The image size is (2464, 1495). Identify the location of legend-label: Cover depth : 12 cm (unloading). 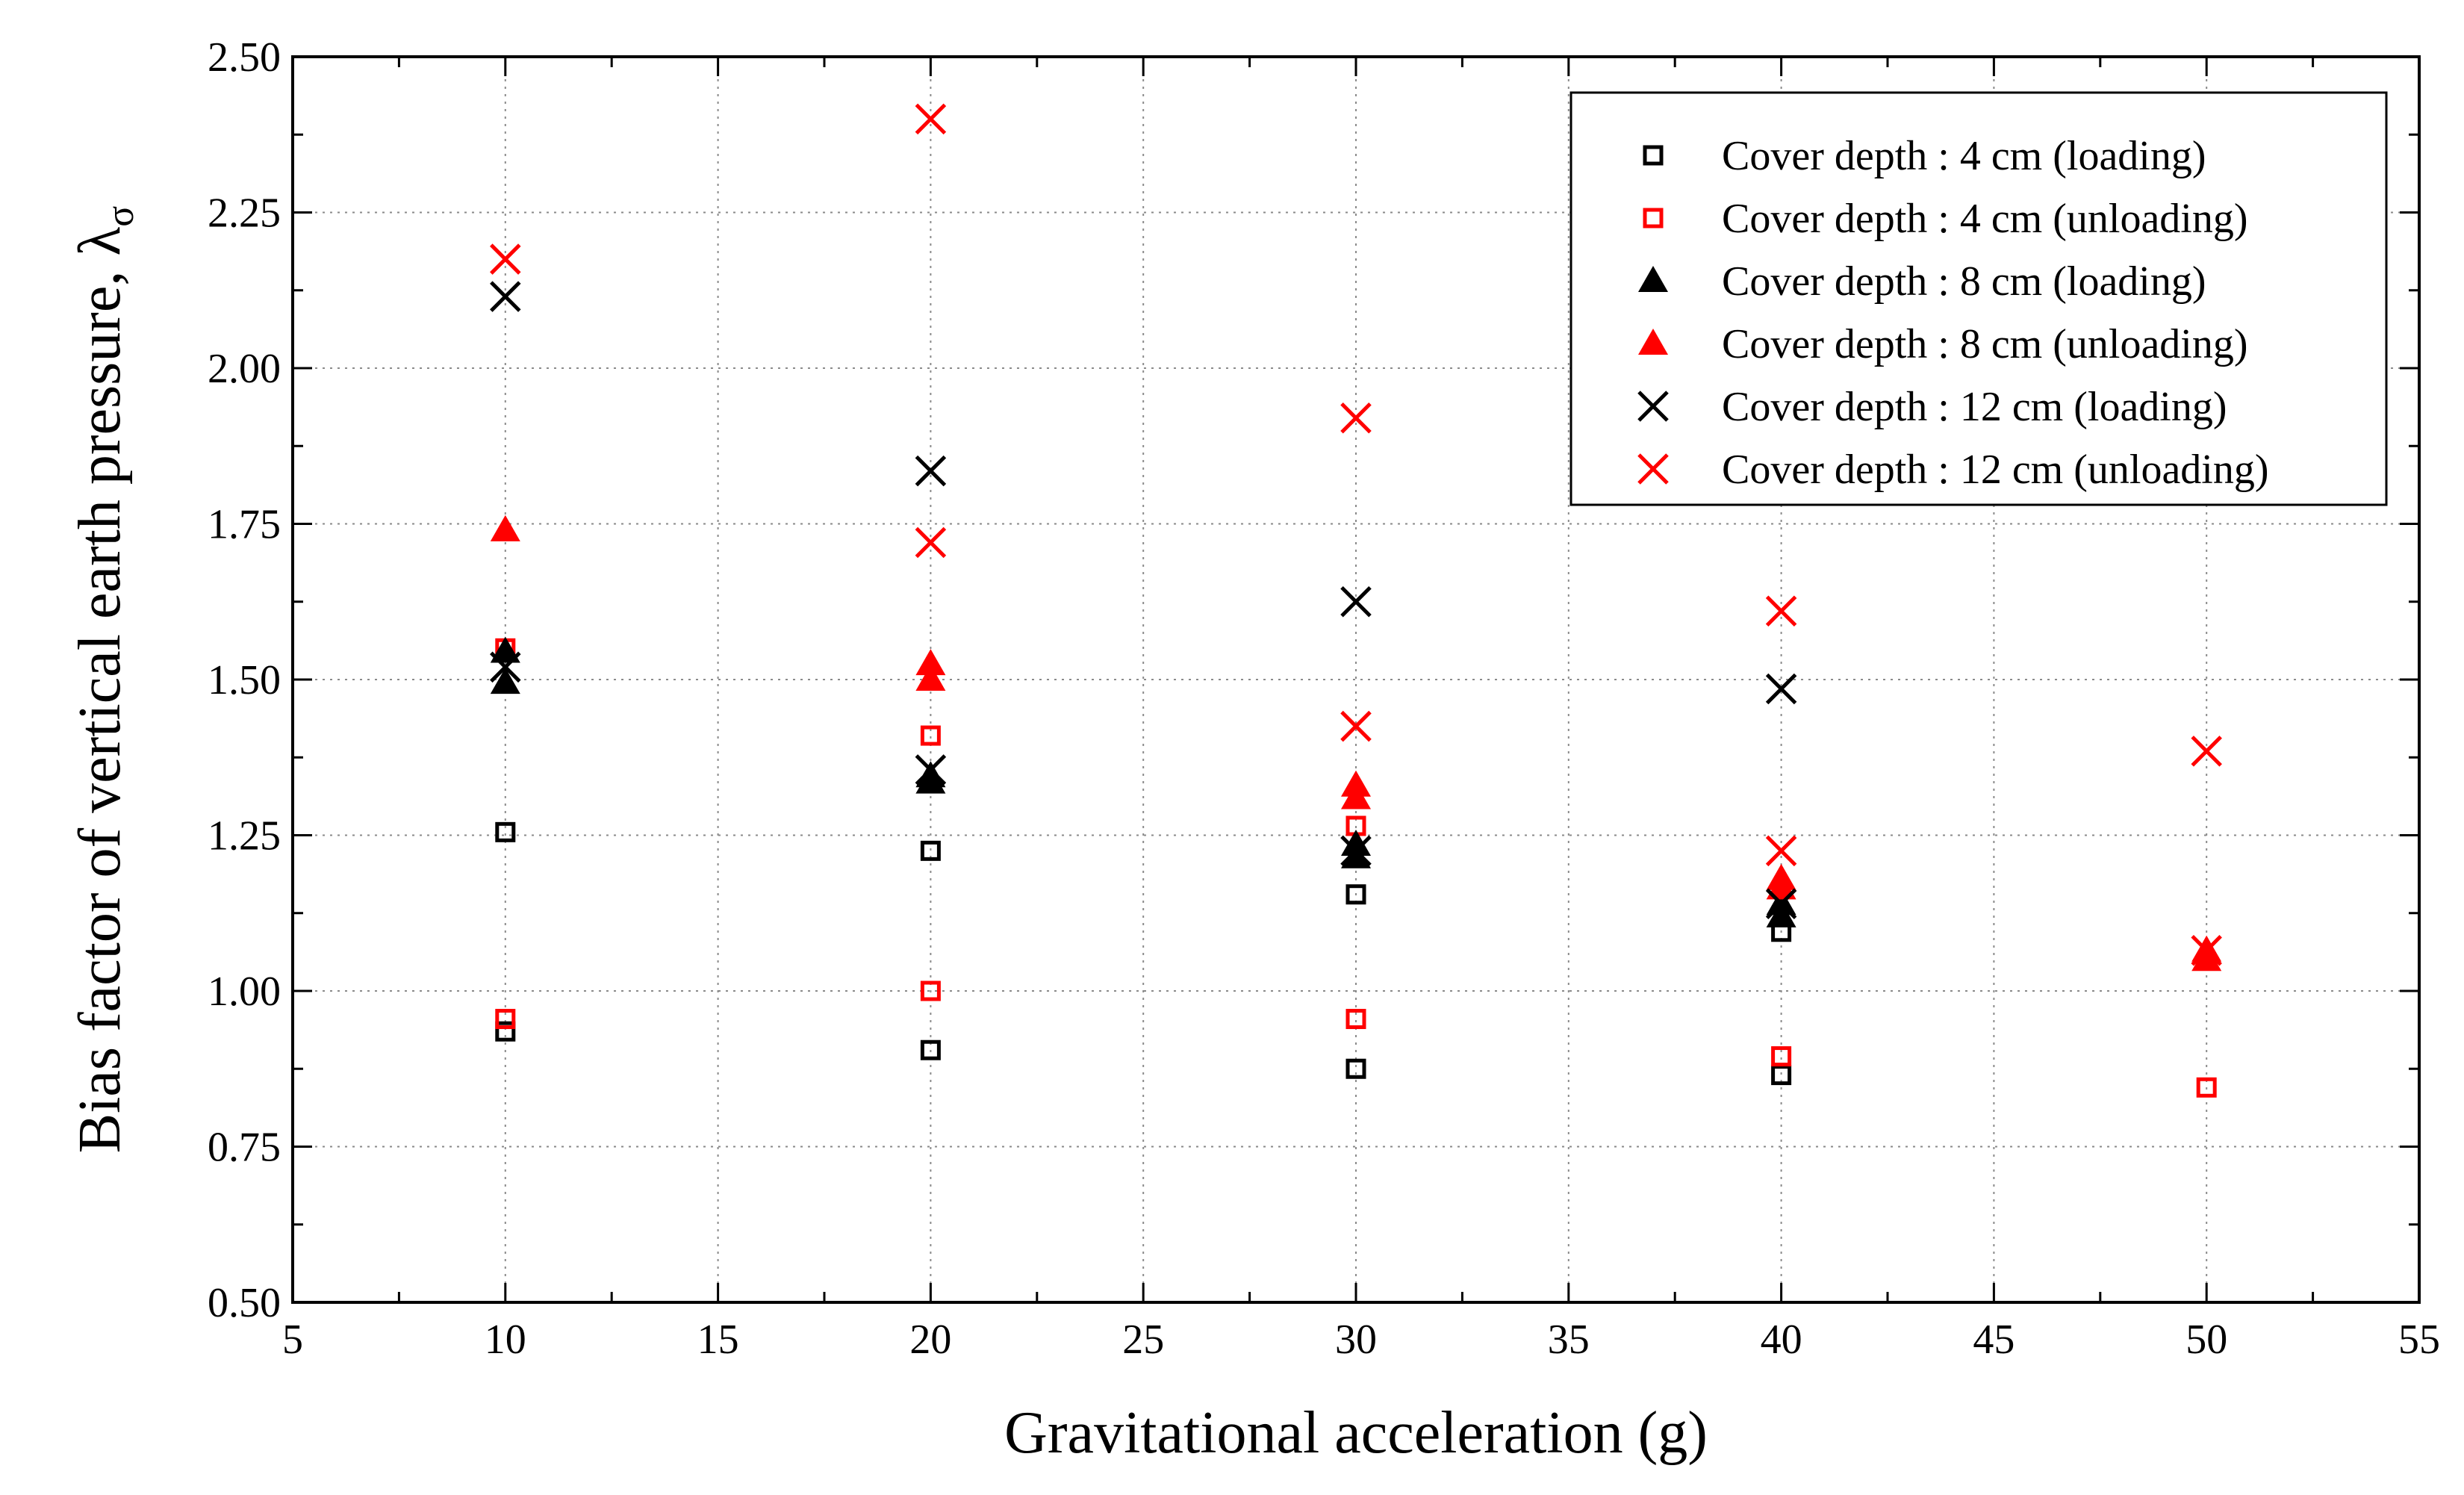
(1995, 470).